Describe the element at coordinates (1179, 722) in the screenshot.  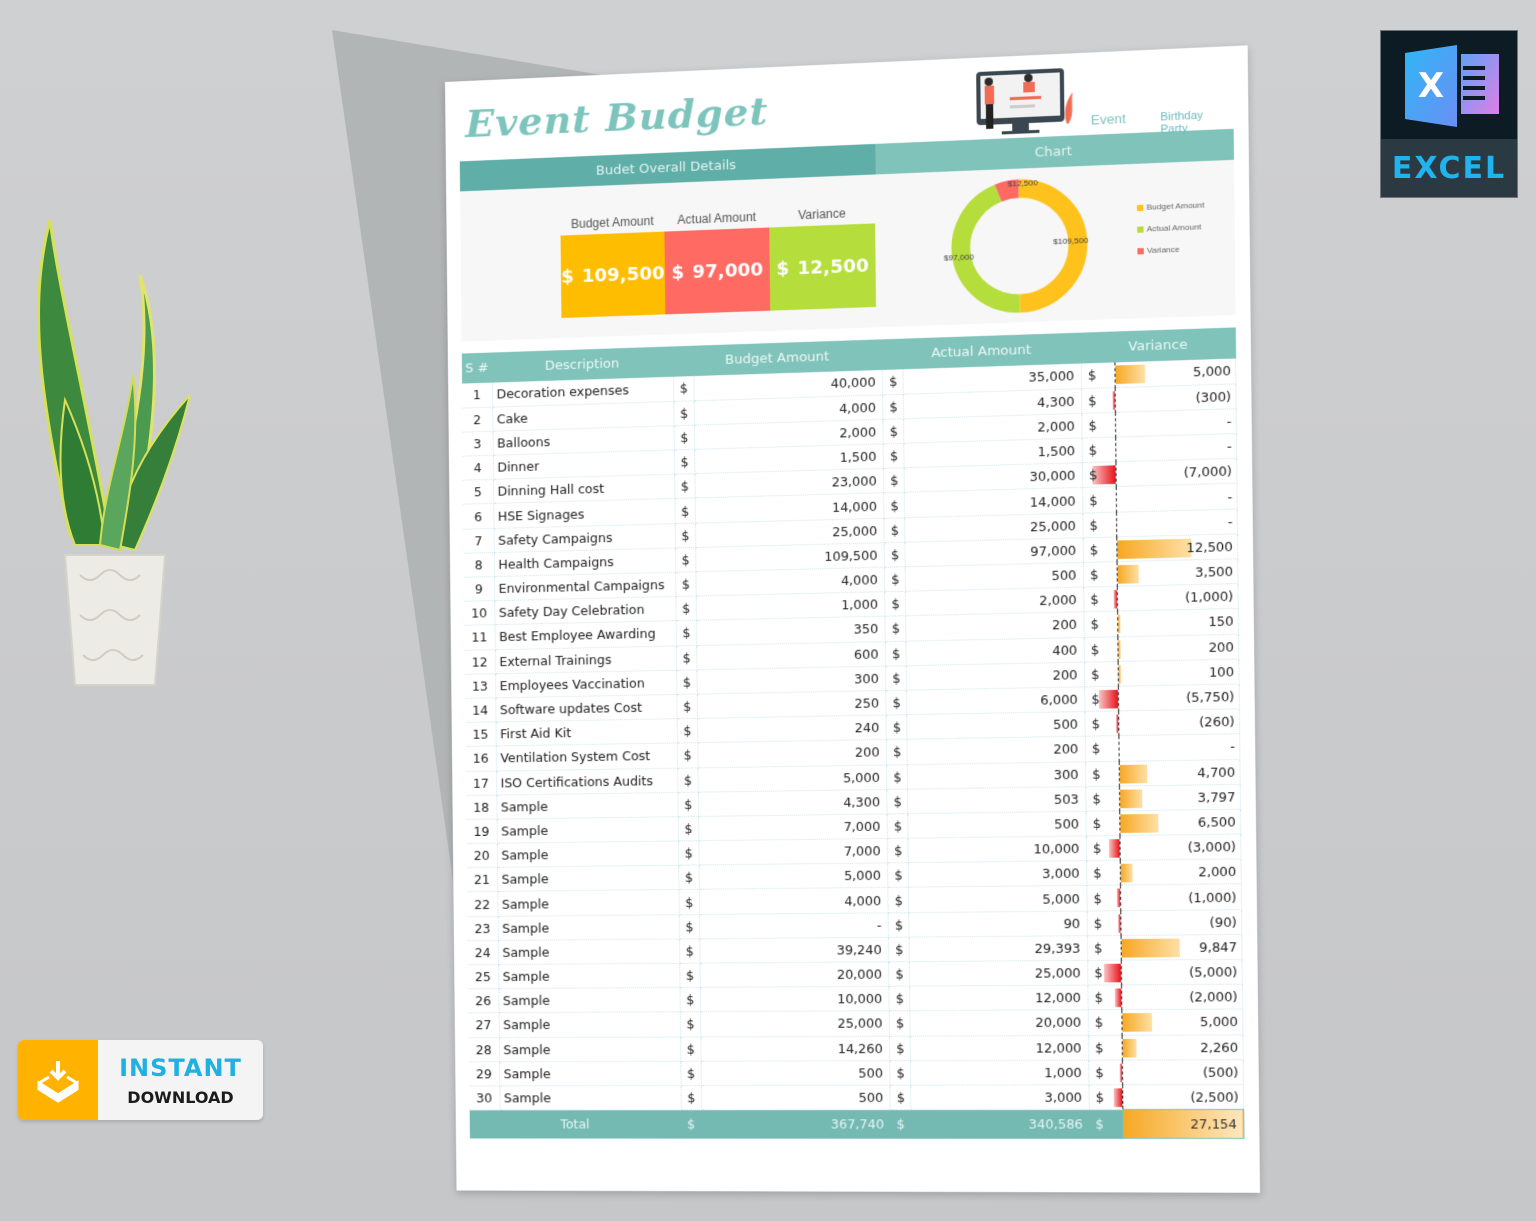
I see `row-variance: (260)` at that location.